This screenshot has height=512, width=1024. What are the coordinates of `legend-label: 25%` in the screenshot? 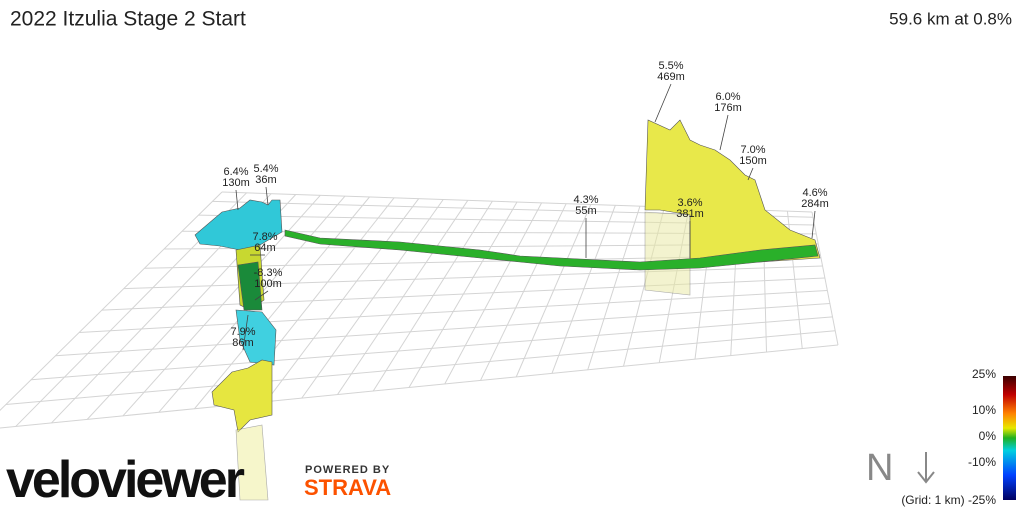 It's located at (984, 374).